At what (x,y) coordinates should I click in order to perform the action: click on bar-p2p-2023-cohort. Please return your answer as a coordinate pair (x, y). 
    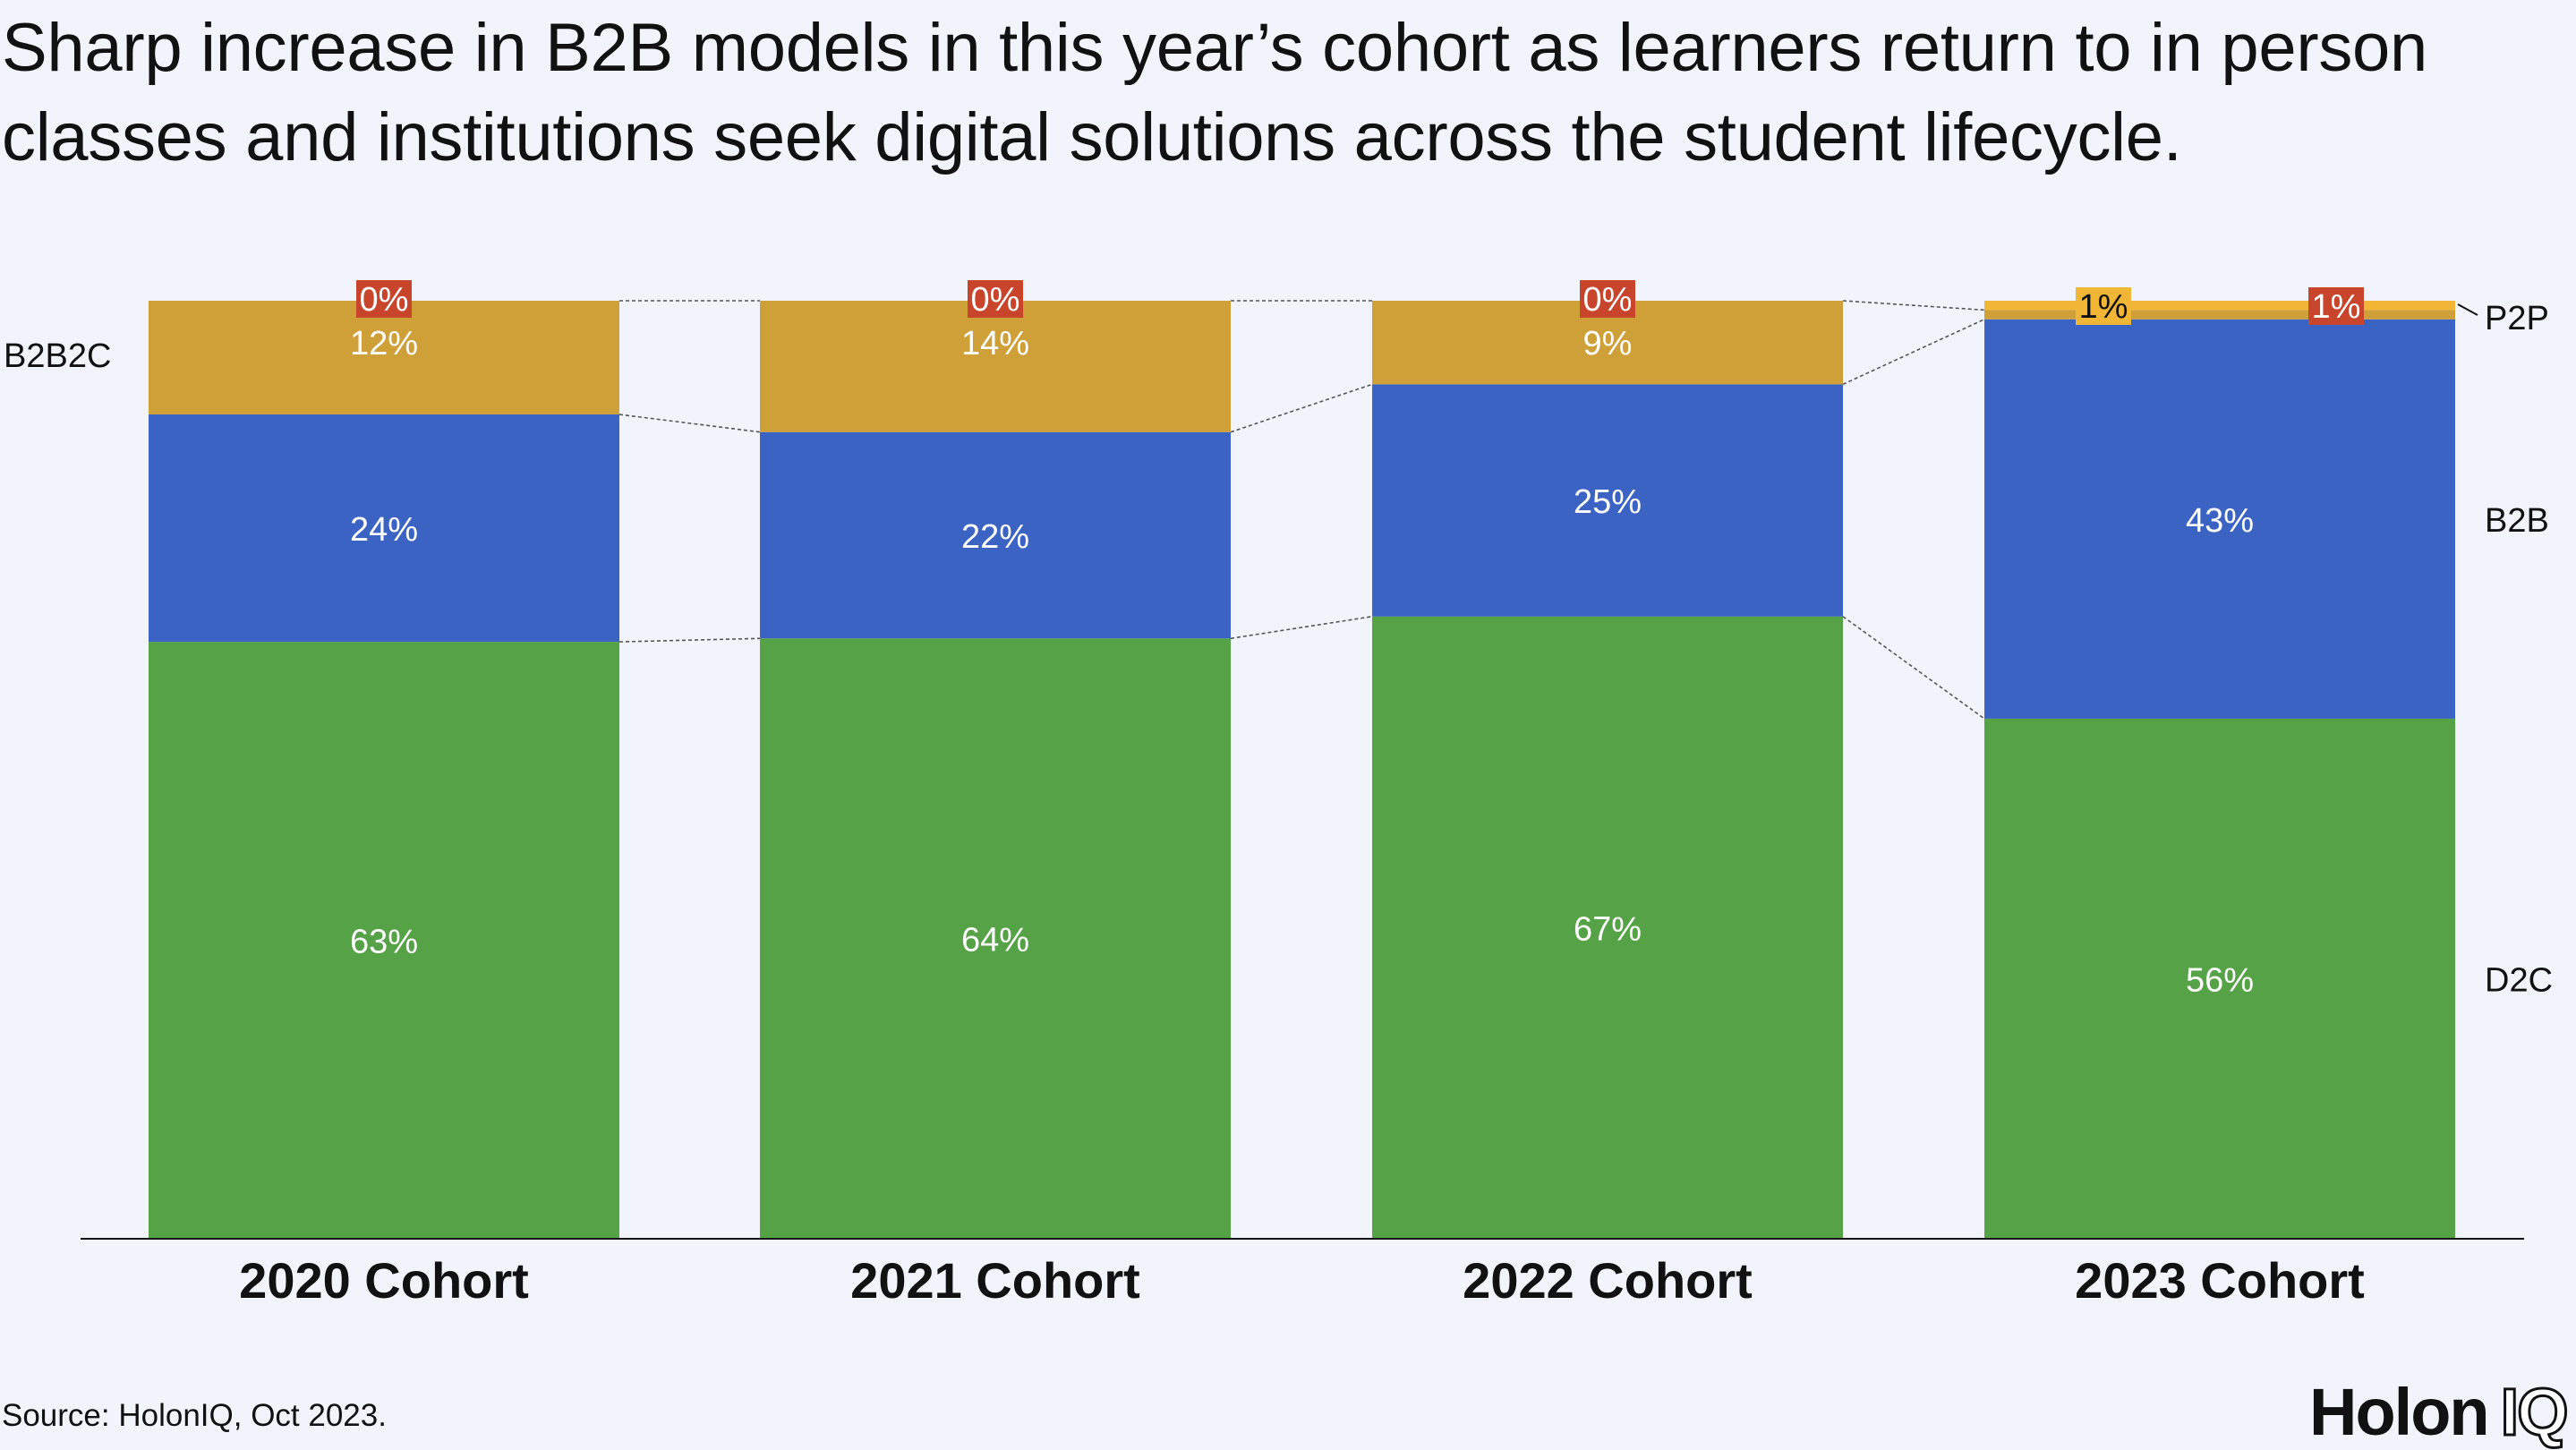
    Looking at the image, I should click on (2219, 306).